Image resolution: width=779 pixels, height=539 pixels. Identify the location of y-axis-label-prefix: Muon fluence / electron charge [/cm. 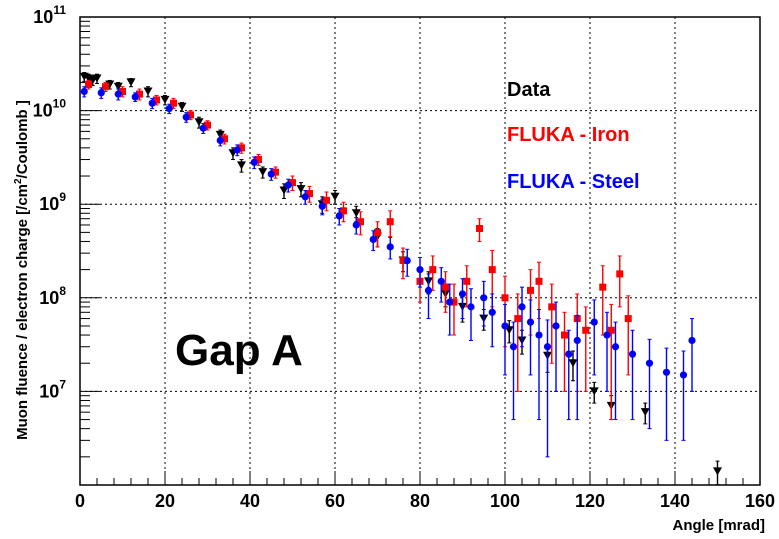
(22, 312).